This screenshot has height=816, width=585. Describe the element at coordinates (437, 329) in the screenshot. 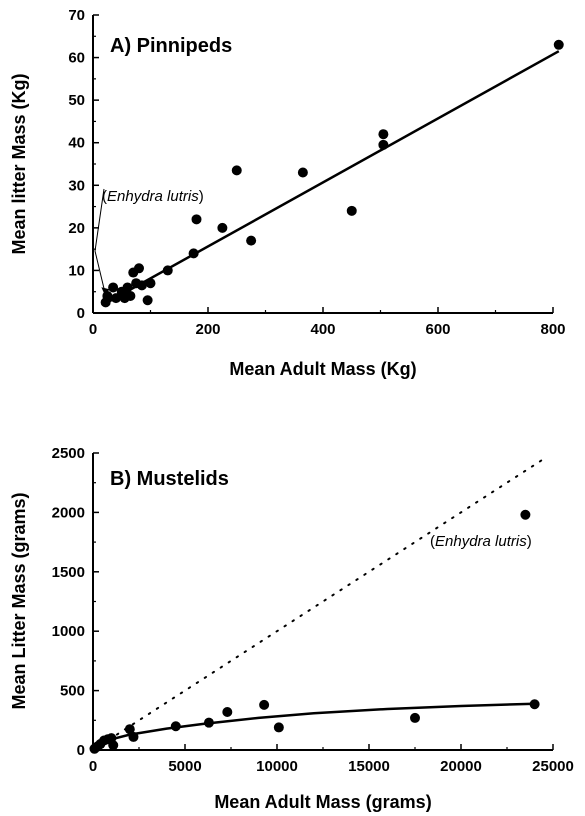

I see `x-tick-label: 600` at that location.